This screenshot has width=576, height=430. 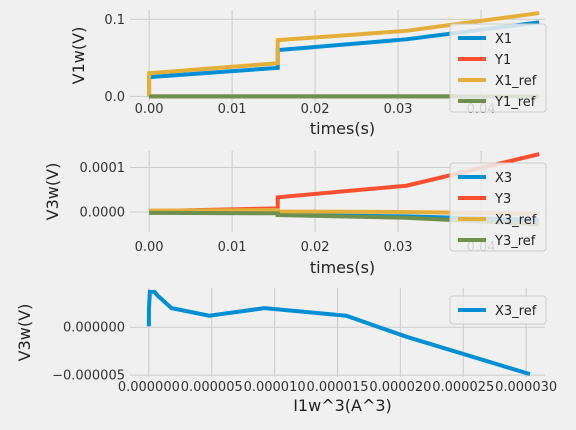 What do you see at coordinates (502, 60) in the screenshot?
I see `legend-label: Y1` at bounding box center [502, 60].